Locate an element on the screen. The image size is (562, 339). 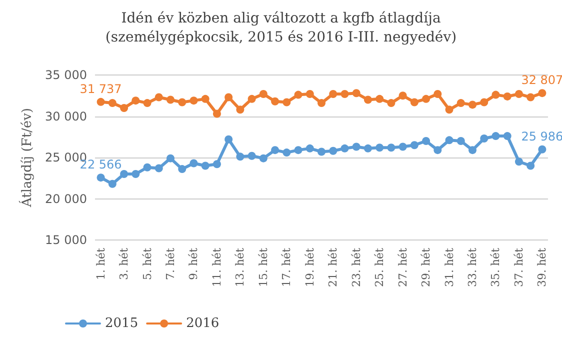
data-label: 32 807 is located at coordinates (541, 80).